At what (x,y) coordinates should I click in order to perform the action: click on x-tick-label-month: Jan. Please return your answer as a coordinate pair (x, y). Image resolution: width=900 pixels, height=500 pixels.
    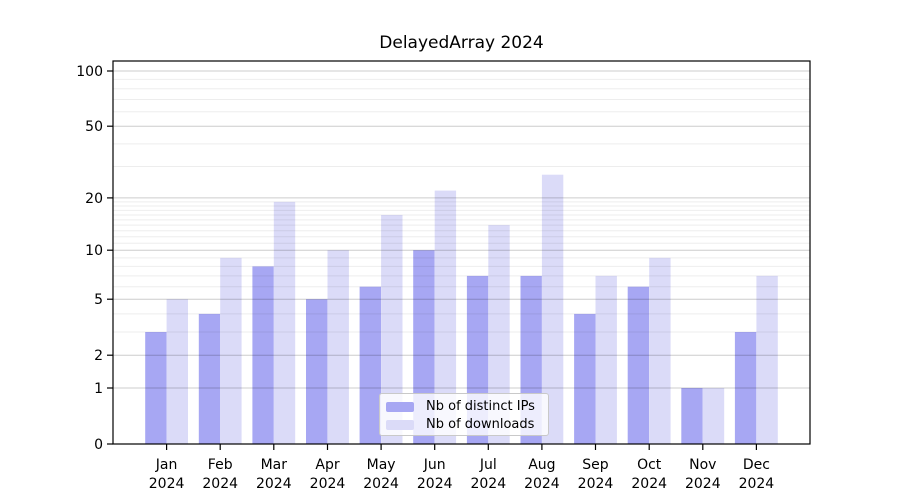
    Looking at the image, I should click on (166, 465).